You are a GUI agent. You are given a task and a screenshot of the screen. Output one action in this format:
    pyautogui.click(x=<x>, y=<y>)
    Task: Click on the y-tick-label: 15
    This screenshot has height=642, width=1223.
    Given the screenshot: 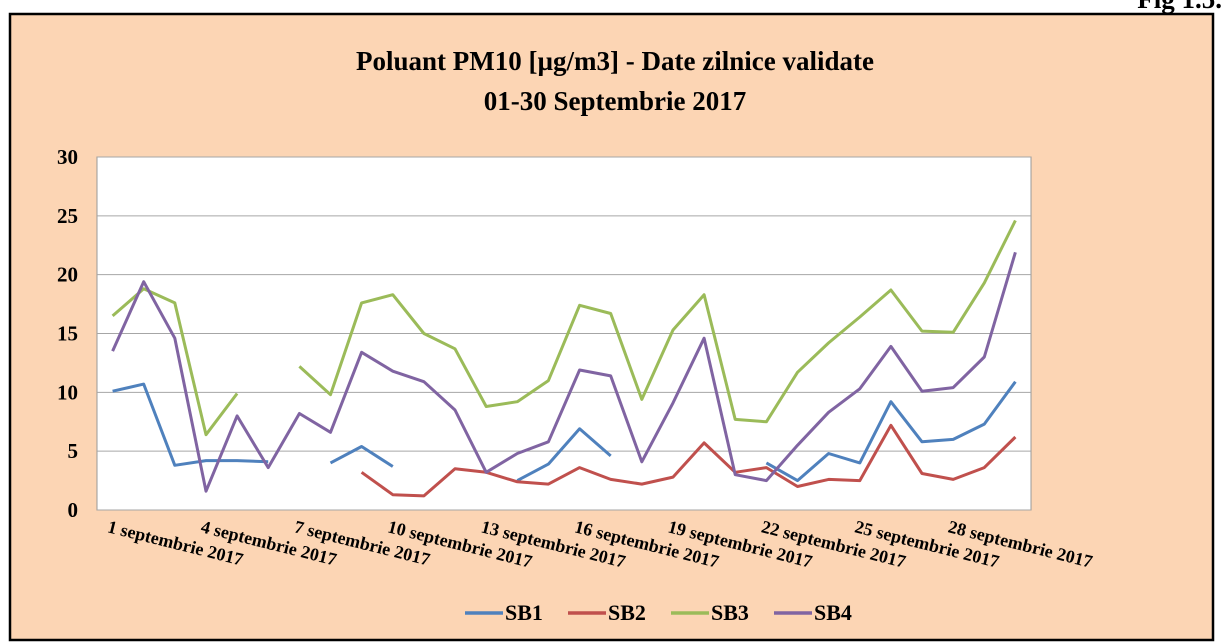 What is the action you would take?
    pyautogui.click(x=67, y=334)
    